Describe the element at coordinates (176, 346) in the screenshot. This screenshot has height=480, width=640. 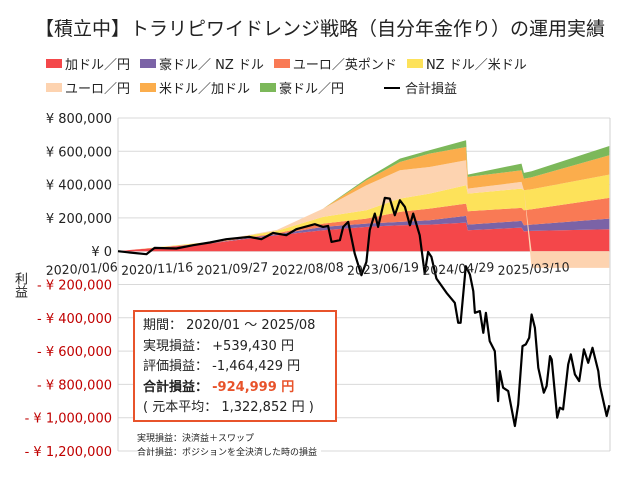
I see `realized-label: 実現損益：` at that location.